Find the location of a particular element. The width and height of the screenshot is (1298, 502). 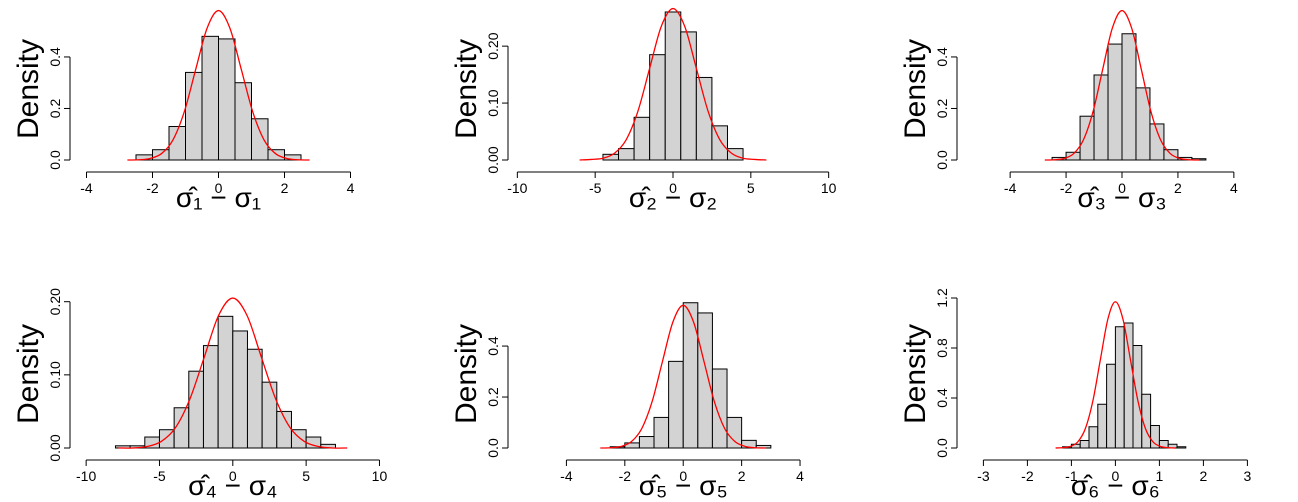

x-axis-label: σ̂₂ − σ₂ is located at coordinates (673, 197).